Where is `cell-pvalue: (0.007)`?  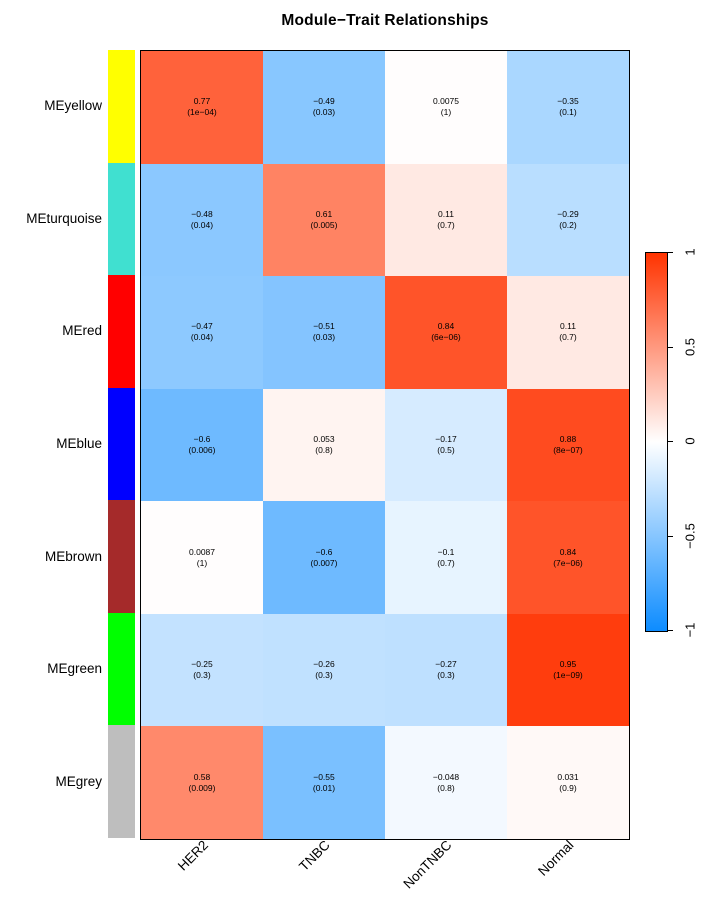 cell-pvalue: (0.007) is located at coordinates (324, 562).